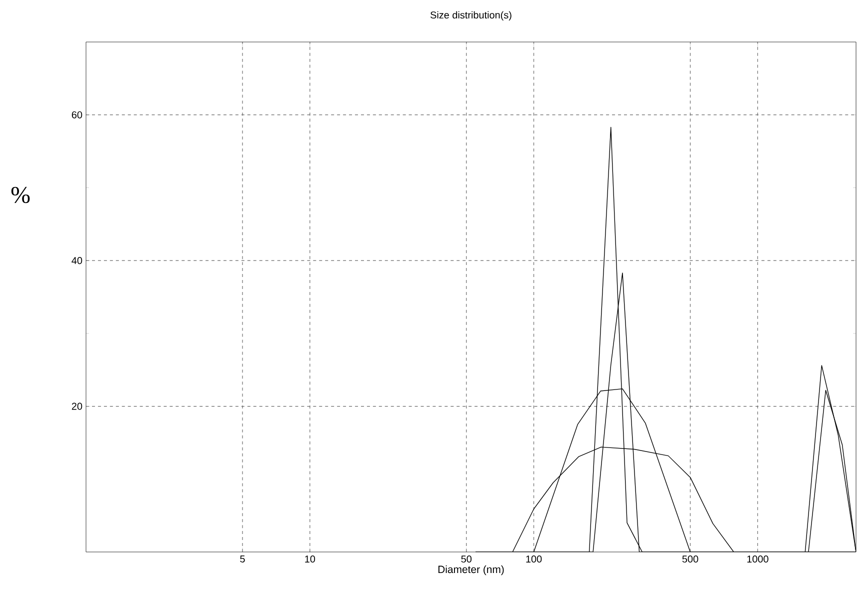  I want to click on x-tick-label: 50, so click(466, 559).